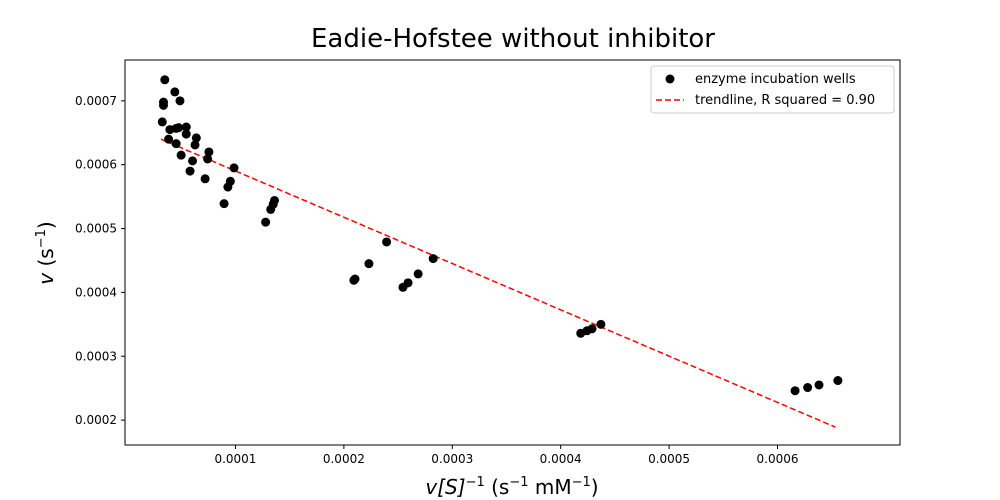  Describe the element at coordinates (235, 459) in the screenshot. I see `x-tick-label: 0.0001` at that location.